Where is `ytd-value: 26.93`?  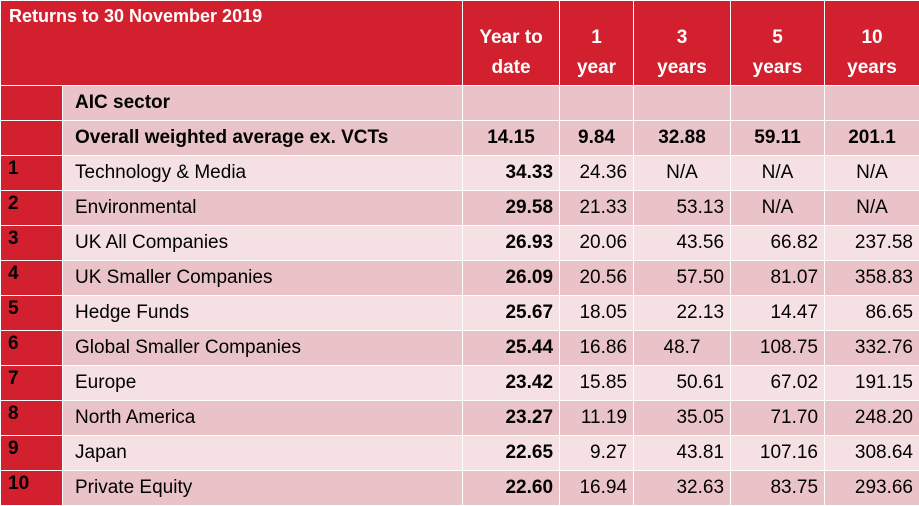 ytd-value: 26.93 is located at coordinates (511, 243).